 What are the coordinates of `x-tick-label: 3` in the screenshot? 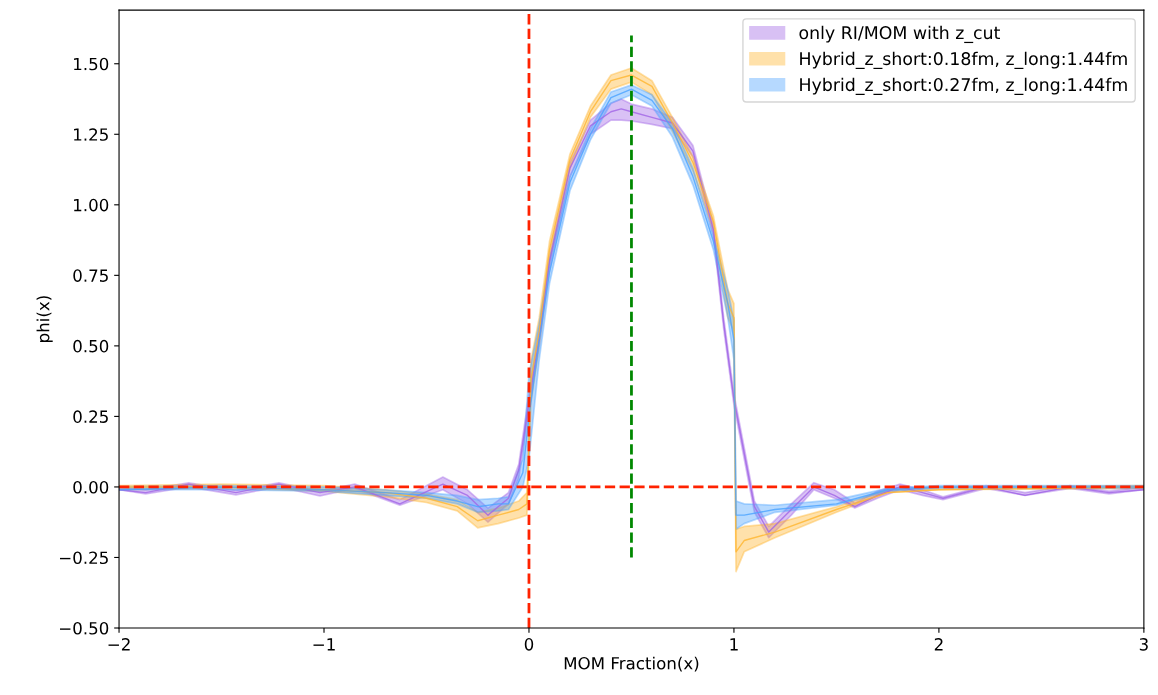 It's located at (1143, 644).